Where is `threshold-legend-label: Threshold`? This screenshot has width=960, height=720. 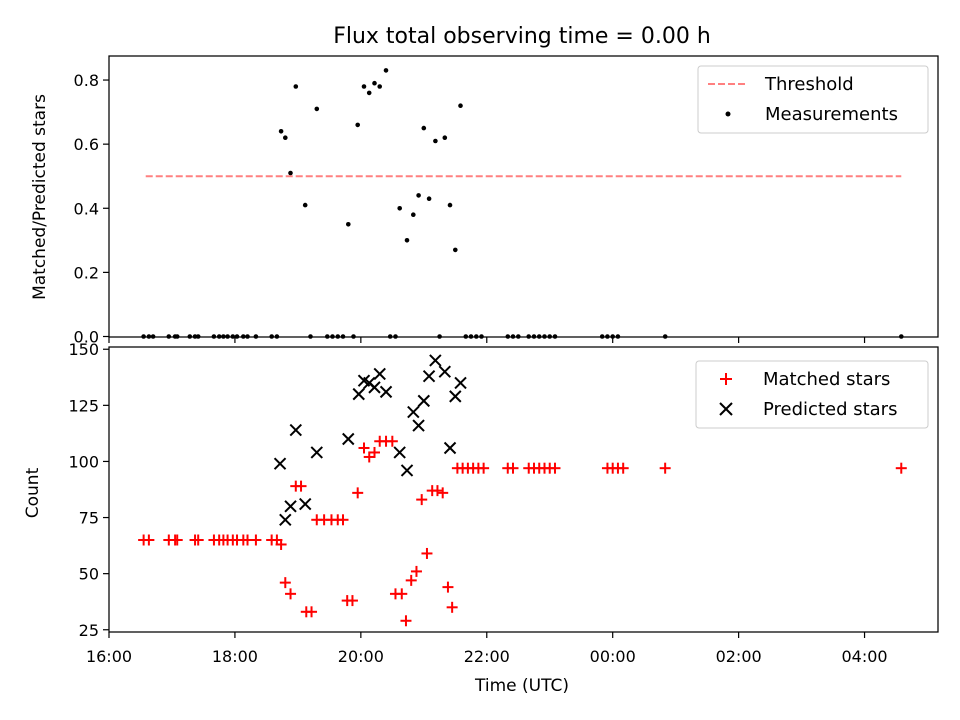
threshold-legend-label: Threshold is located at coordinates (809, 84).